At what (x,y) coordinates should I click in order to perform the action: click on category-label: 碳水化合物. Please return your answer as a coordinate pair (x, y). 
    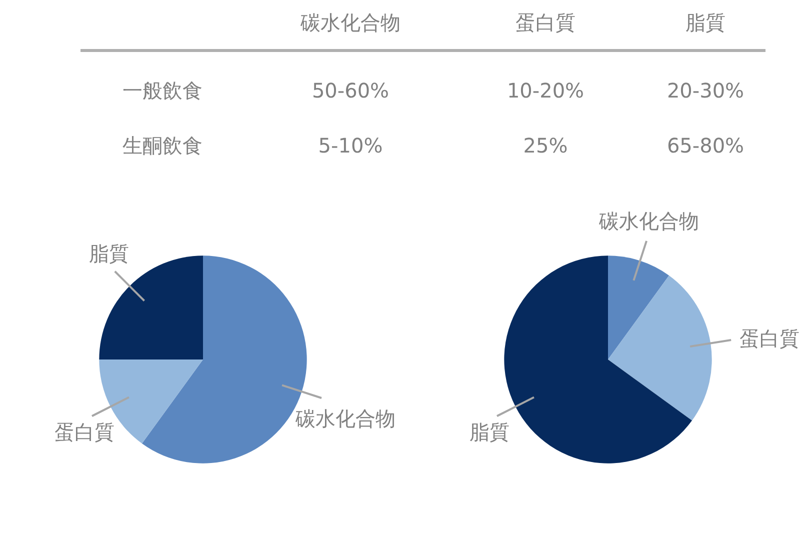
    Looking at the image, I should click on (350, 22).